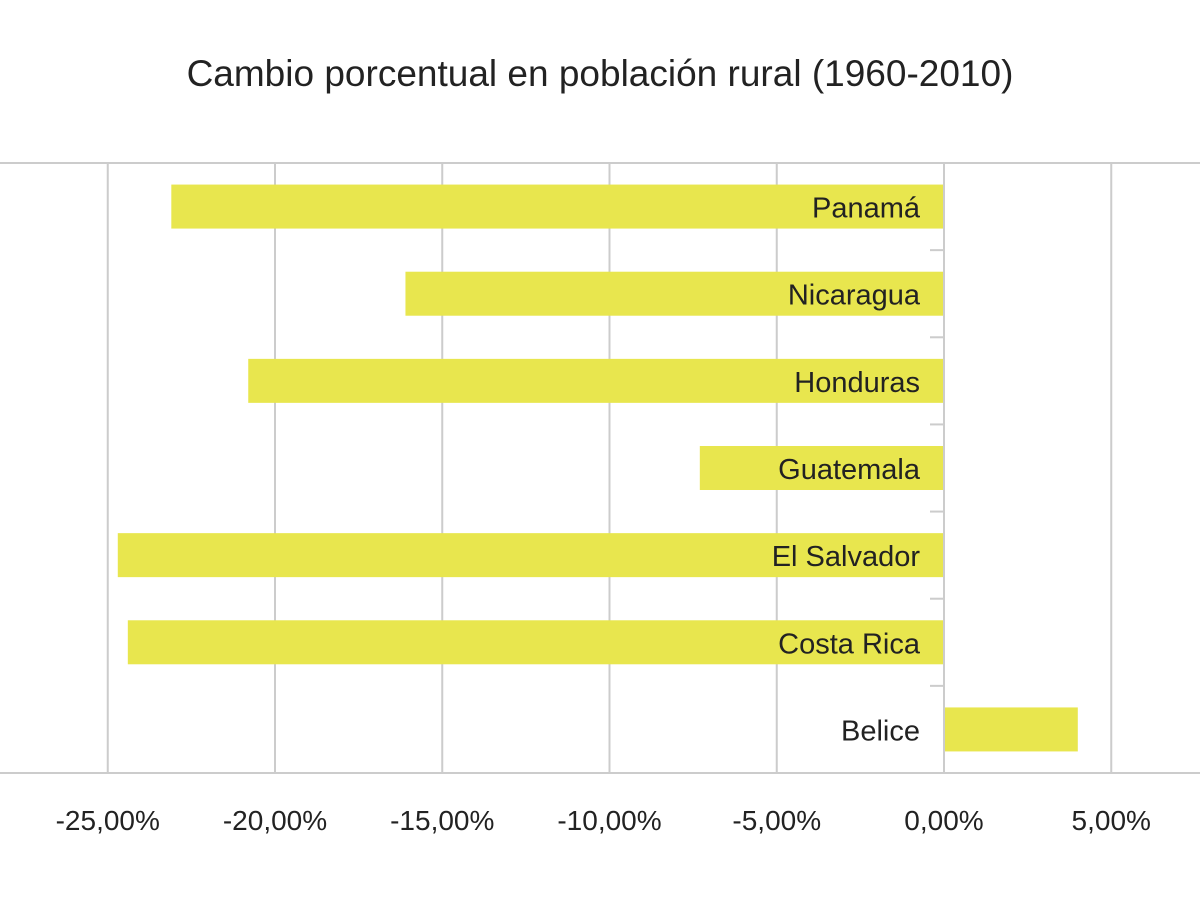  Describe the element at coordinates (866, 209) in the screenshot. I see `category-label: Panamá` at that location.